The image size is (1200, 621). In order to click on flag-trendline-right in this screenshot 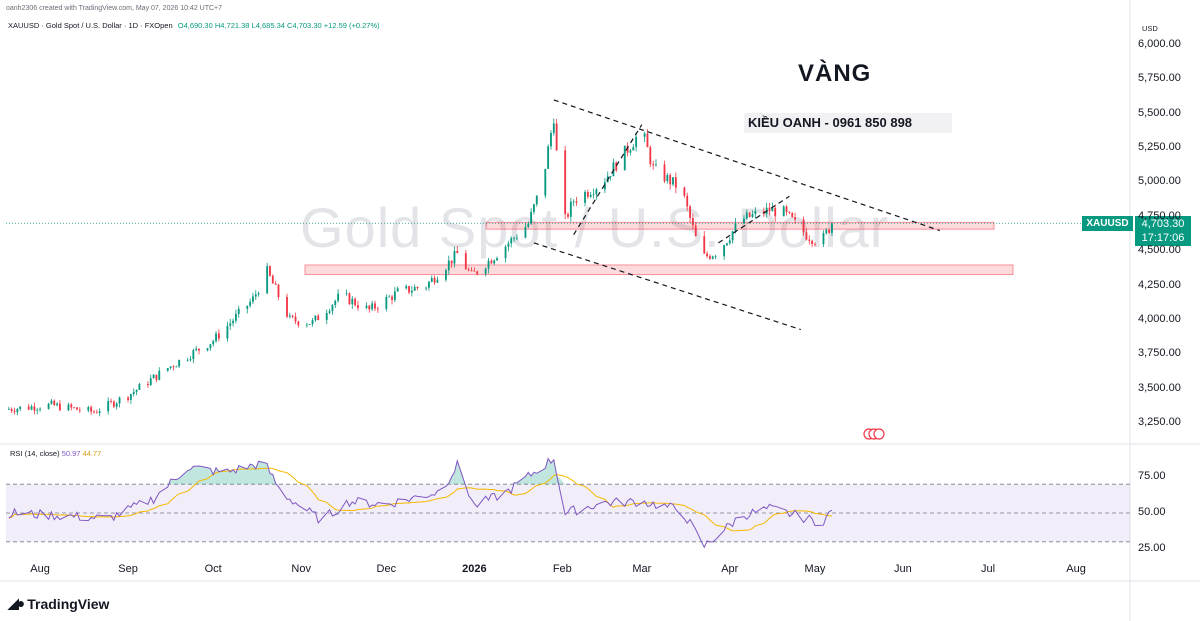, I will do `click(754, 219)`.